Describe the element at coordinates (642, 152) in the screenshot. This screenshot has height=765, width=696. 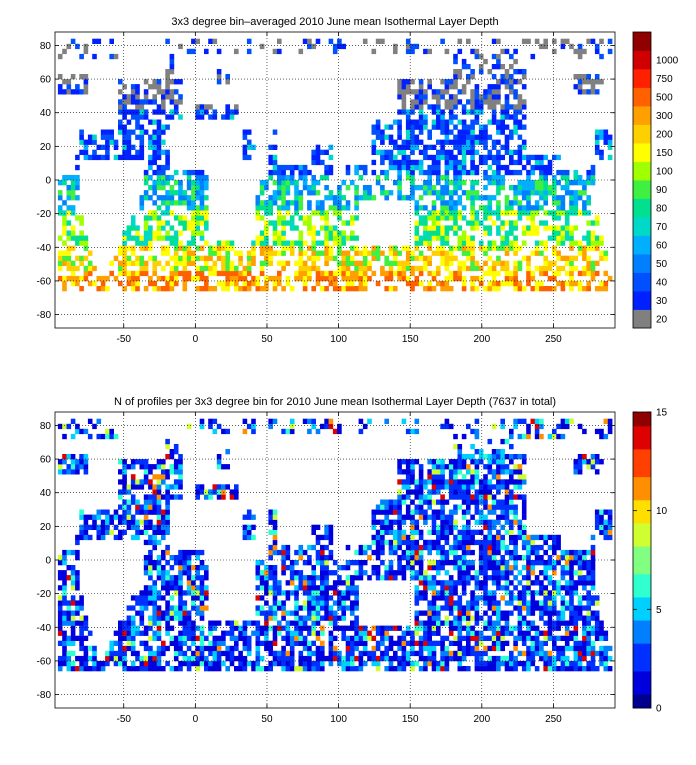
I see `colorbar-swatch` at that location.